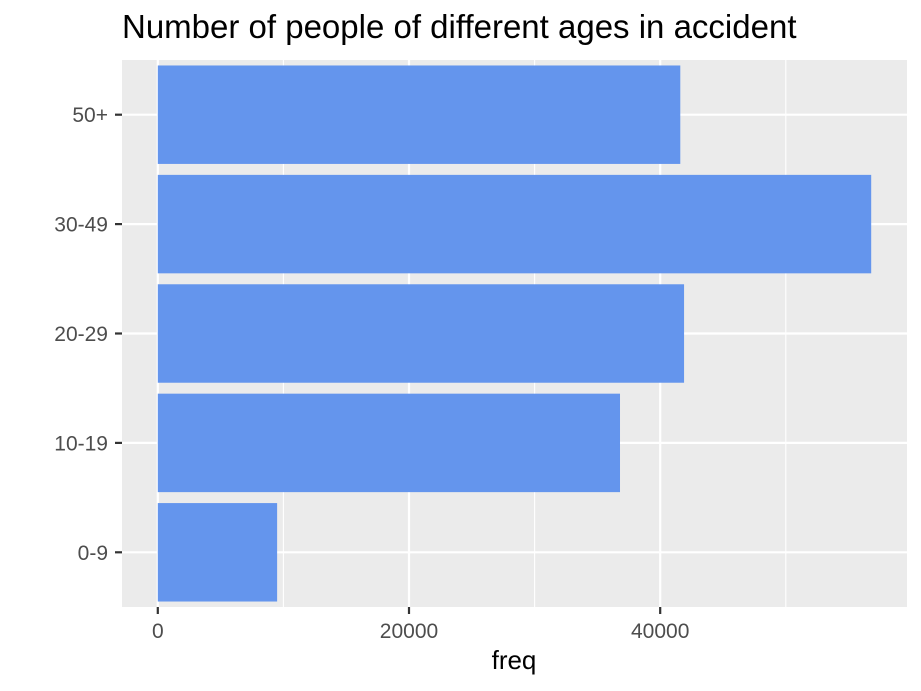 The image size is (921, 691). What do you see at coordinates (158, 631) in the screenshot?
I see `x-tick-label: 0` at bounding box center [158, 631].